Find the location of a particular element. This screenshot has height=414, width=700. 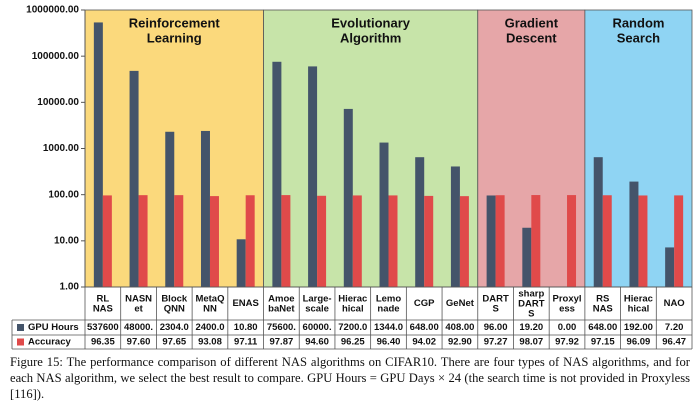

y-tick-label: 100.00 is located at coordinates (63, 194).